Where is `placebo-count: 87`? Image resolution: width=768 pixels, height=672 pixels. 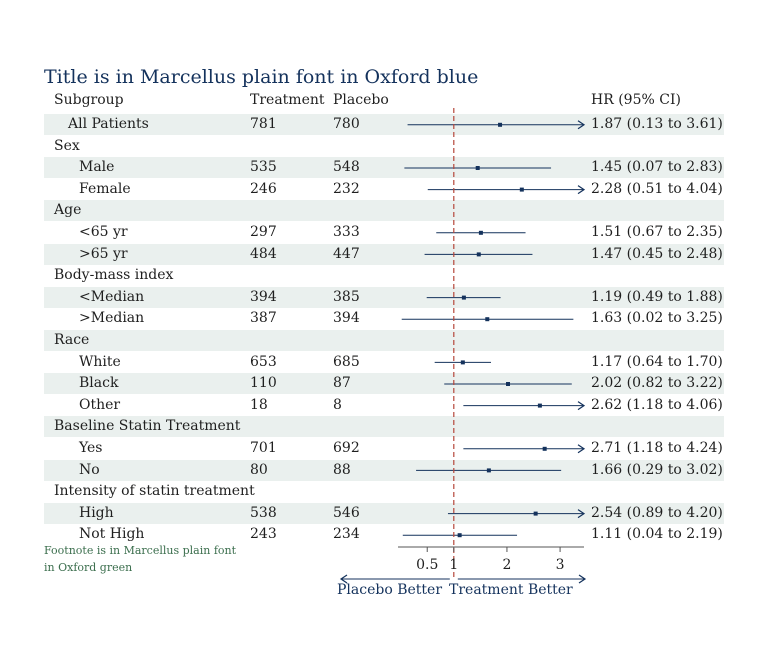 placebo-count: 87 is located at coordinates (342, 383).